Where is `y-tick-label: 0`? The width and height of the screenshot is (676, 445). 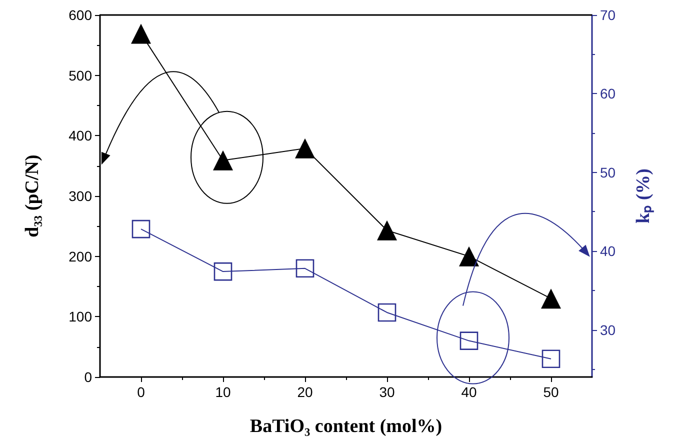 y-tick-label: 0 is located at coordinates (88, 377).